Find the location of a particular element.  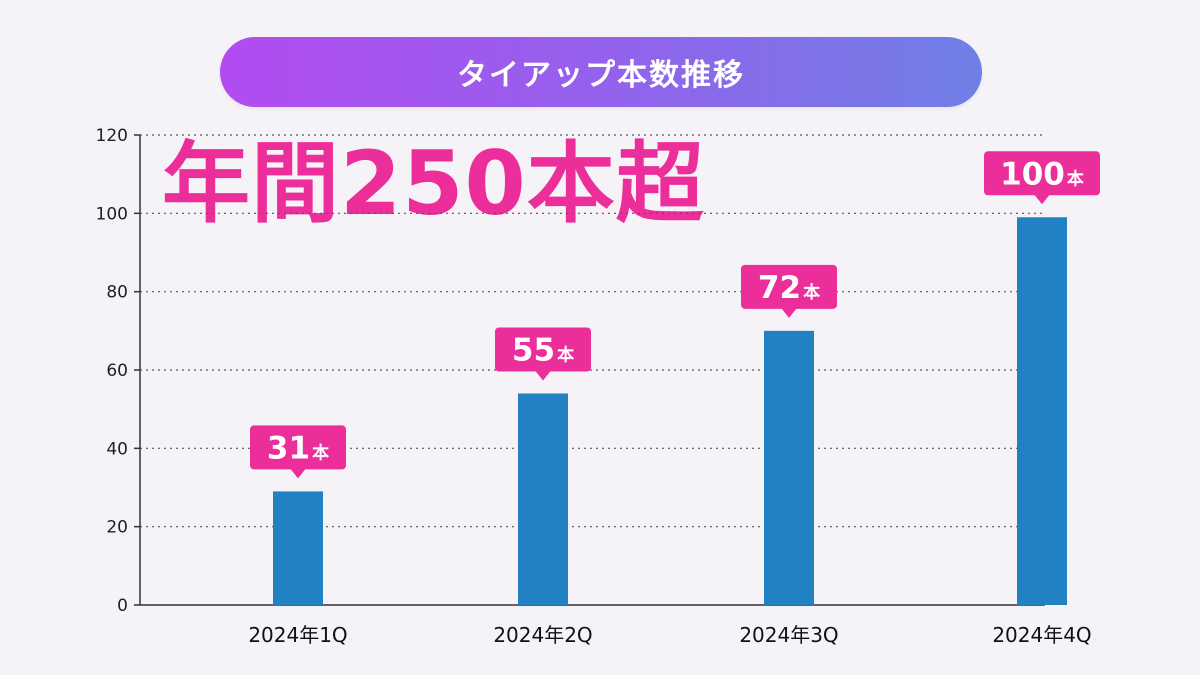

x-category-label: 2024年2Q is located at coordinates (542, 635).